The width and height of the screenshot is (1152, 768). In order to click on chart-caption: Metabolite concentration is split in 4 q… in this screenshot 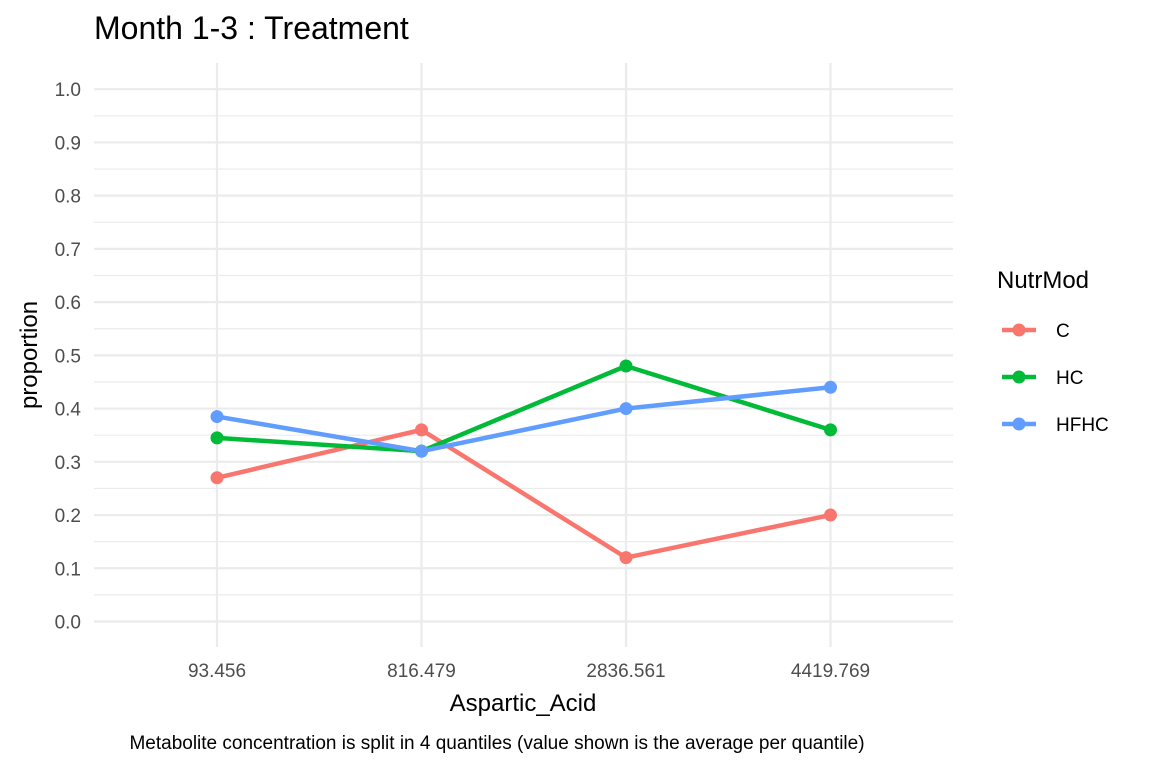, I will do `click(496, 743)`.